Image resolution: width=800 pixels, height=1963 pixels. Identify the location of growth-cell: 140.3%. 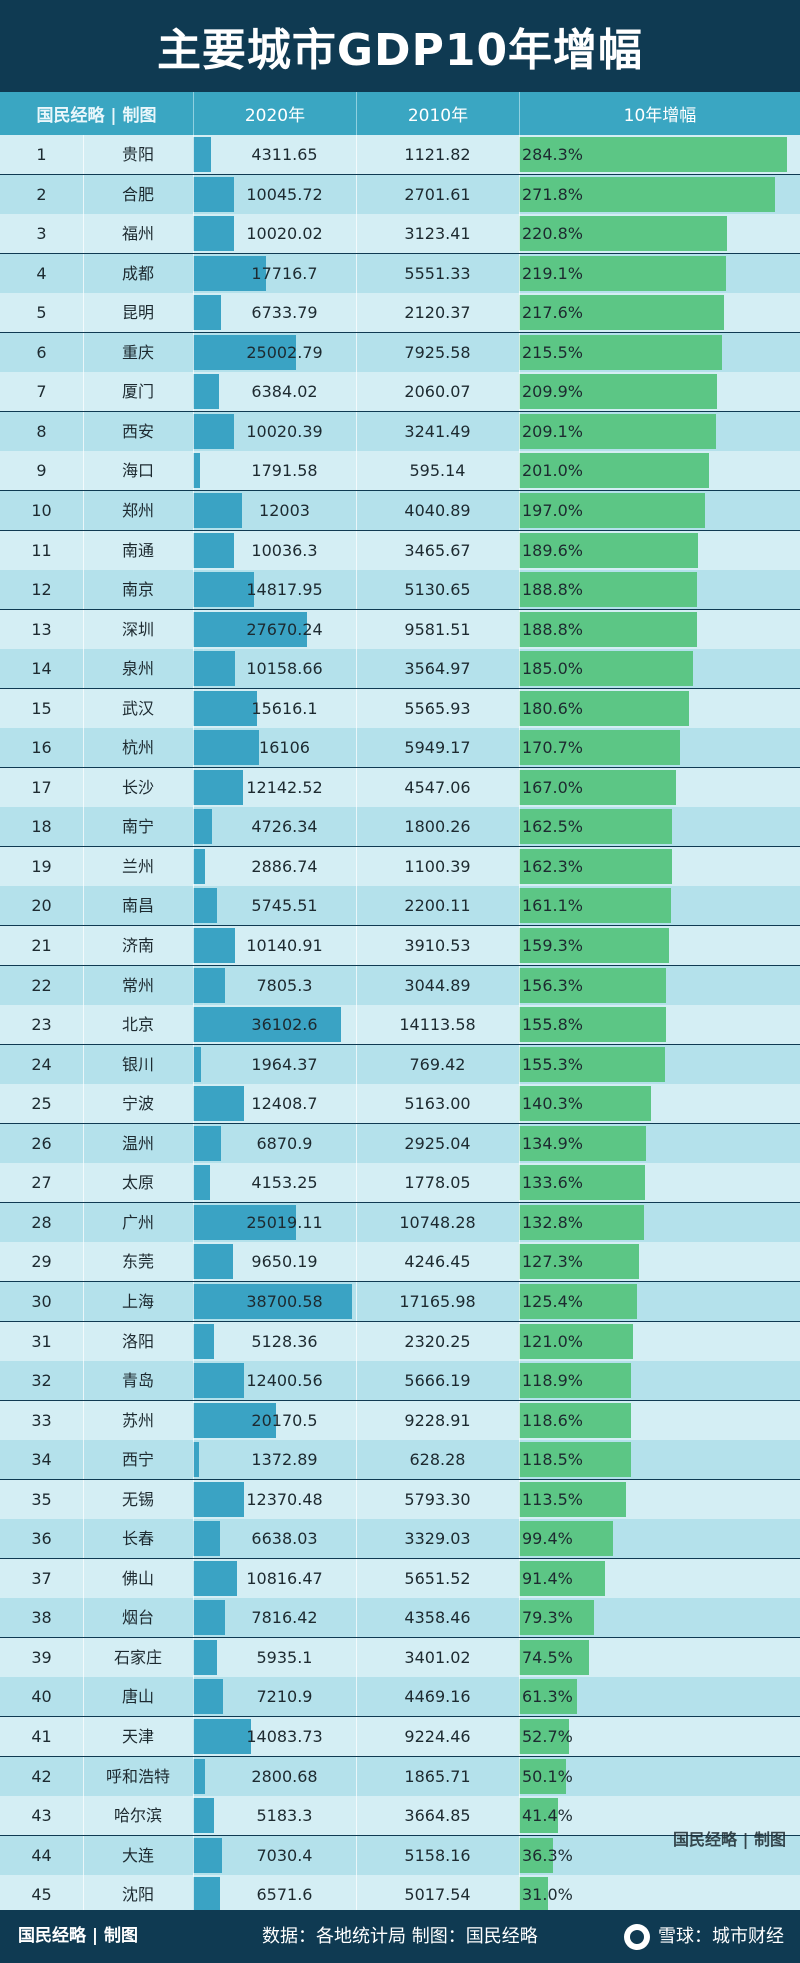
(553, 1104).